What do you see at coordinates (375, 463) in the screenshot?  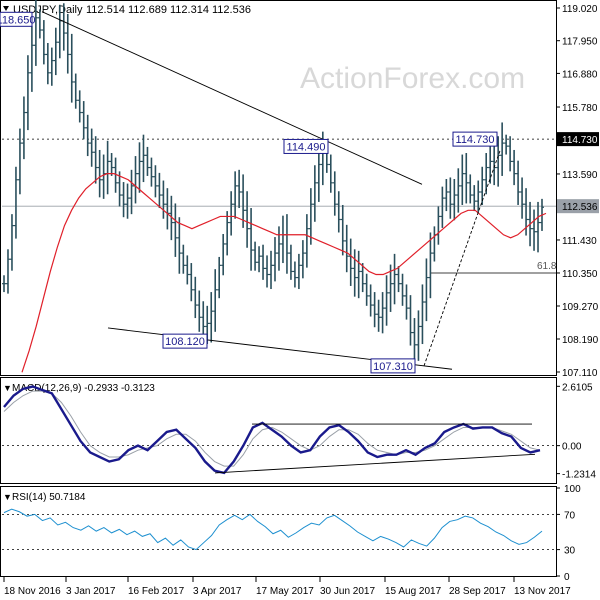 I see `macd-lower-trendline` at bounding box center [375, 463].